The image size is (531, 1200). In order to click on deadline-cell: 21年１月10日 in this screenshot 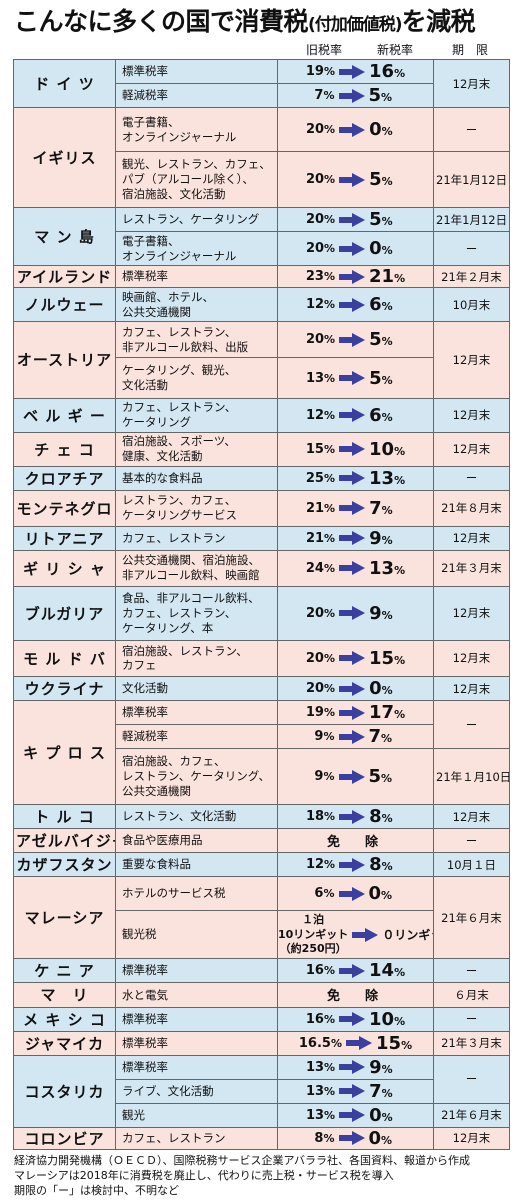, I will do `click(471, 777)`.